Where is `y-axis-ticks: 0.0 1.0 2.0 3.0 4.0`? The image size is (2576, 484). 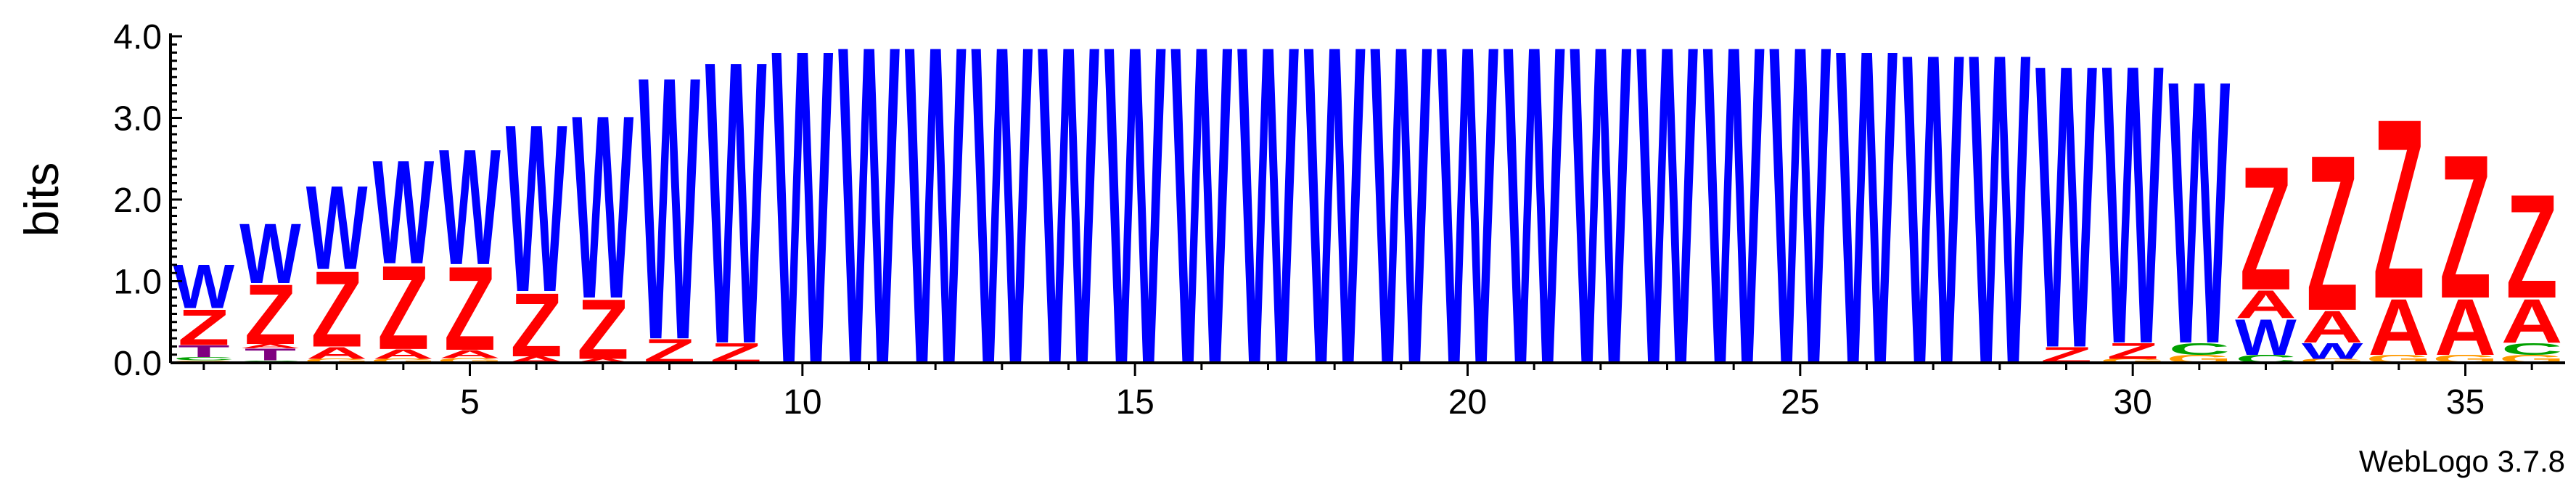
y-axis-ticks: 0.0 1.0 2.0 3.0 4.0 is located at coordinates (147, 200).